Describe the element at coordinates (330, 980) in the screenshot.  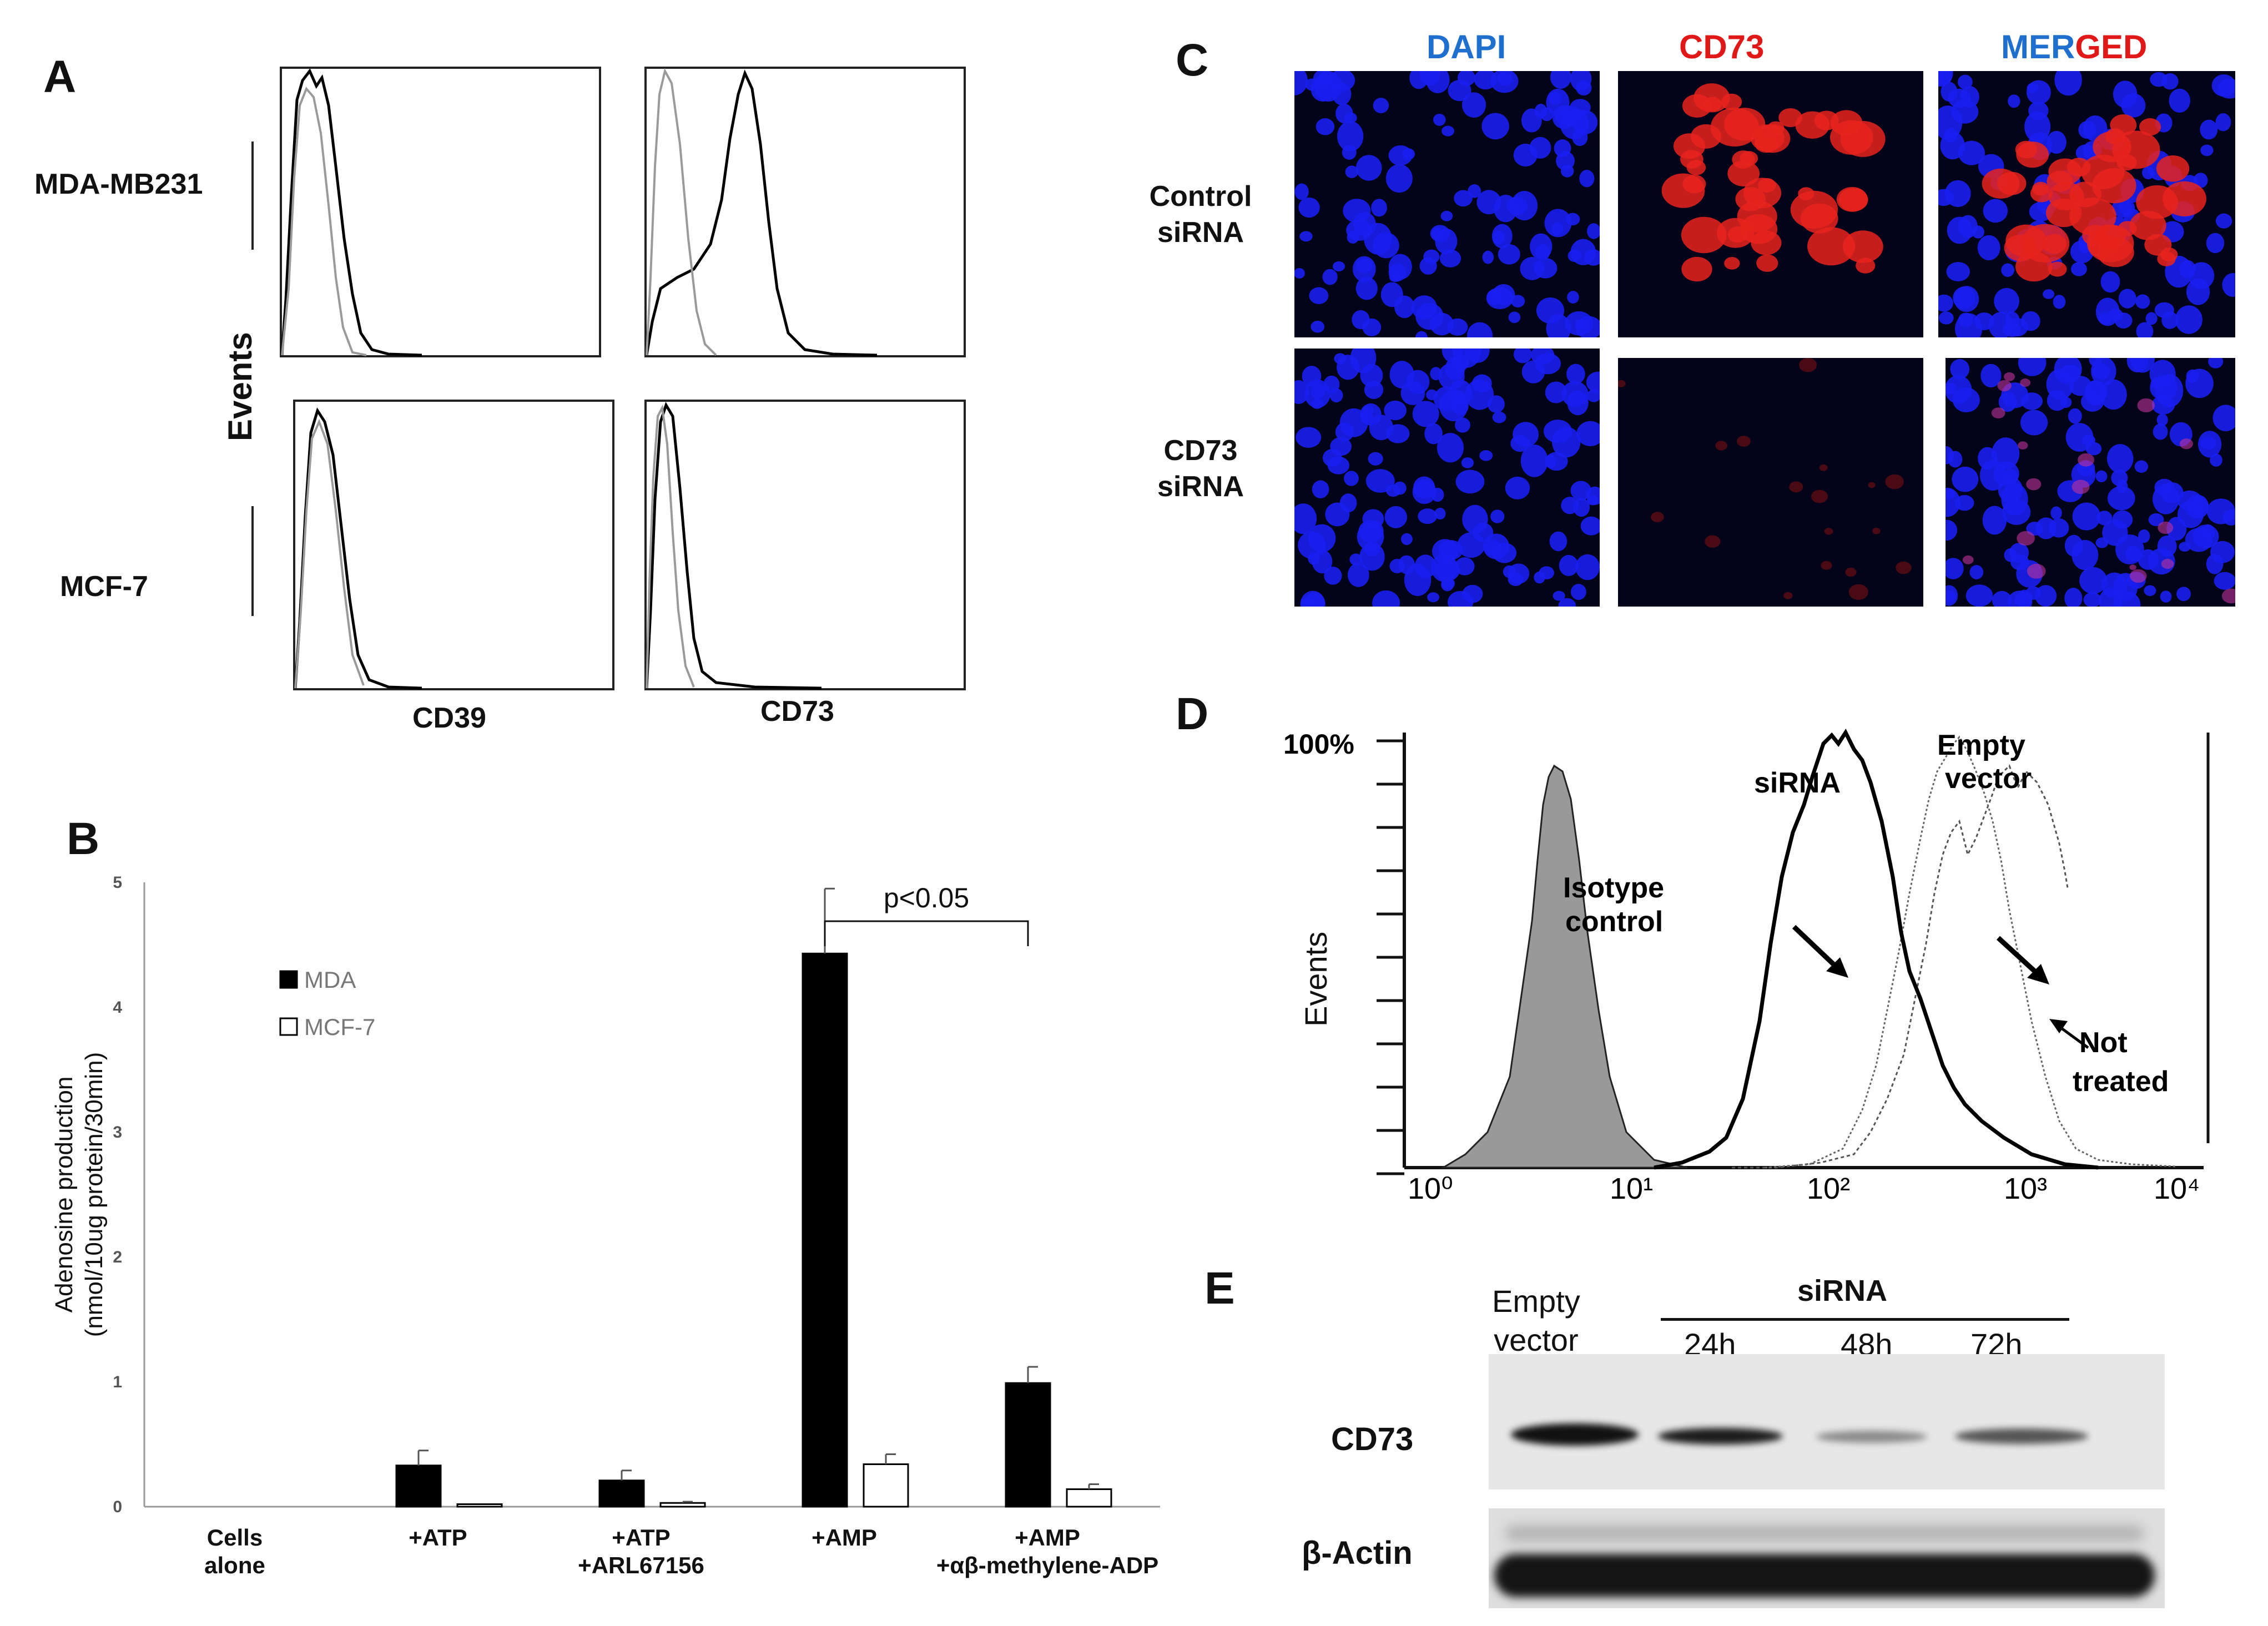
I see `legend-label: MDA` at that location.